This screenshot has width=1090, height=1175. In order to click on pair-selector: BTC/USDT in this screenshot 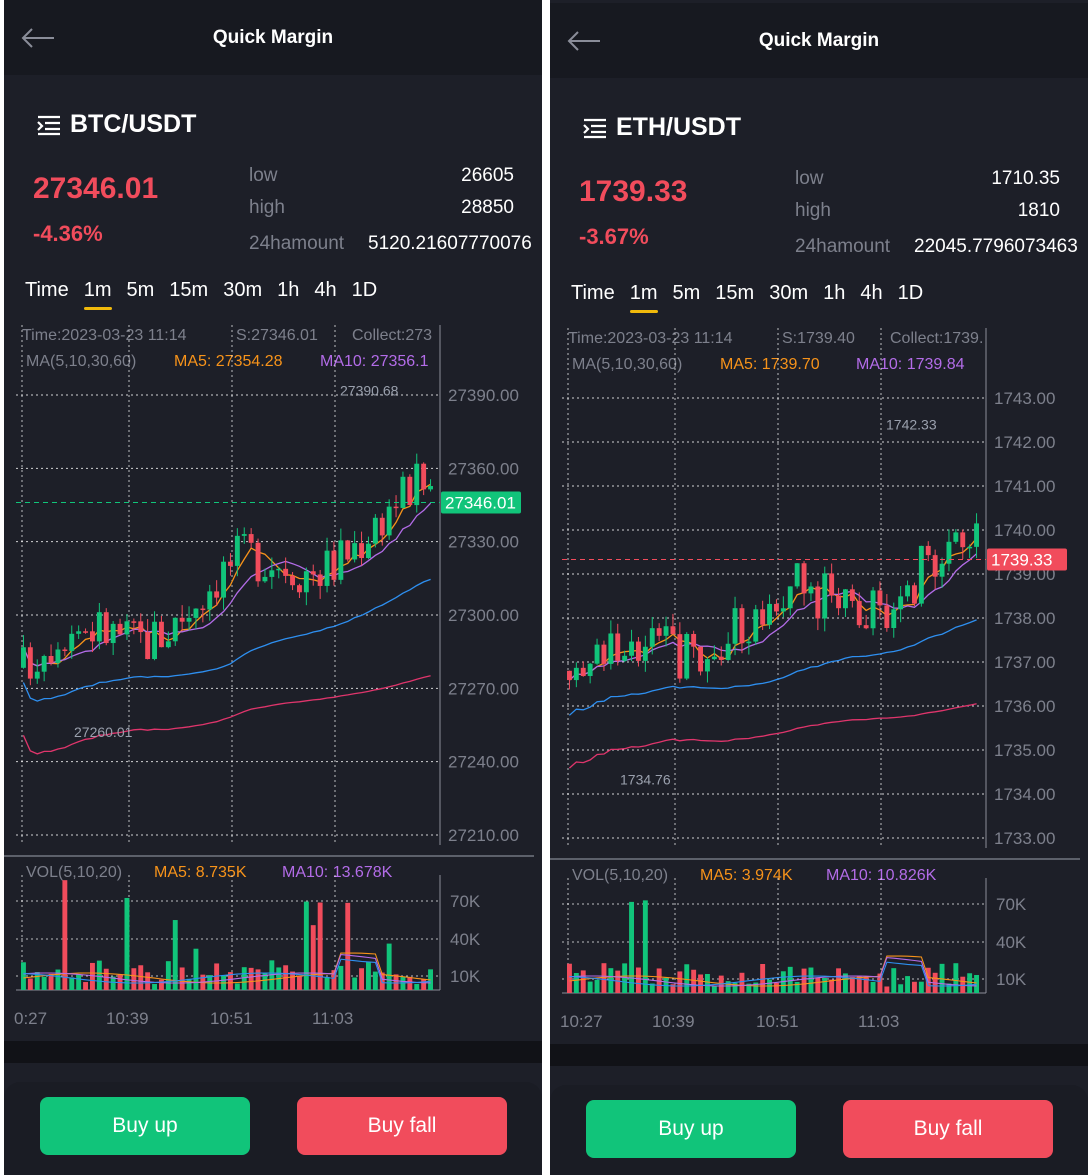, I will do `click(116, 124)`.